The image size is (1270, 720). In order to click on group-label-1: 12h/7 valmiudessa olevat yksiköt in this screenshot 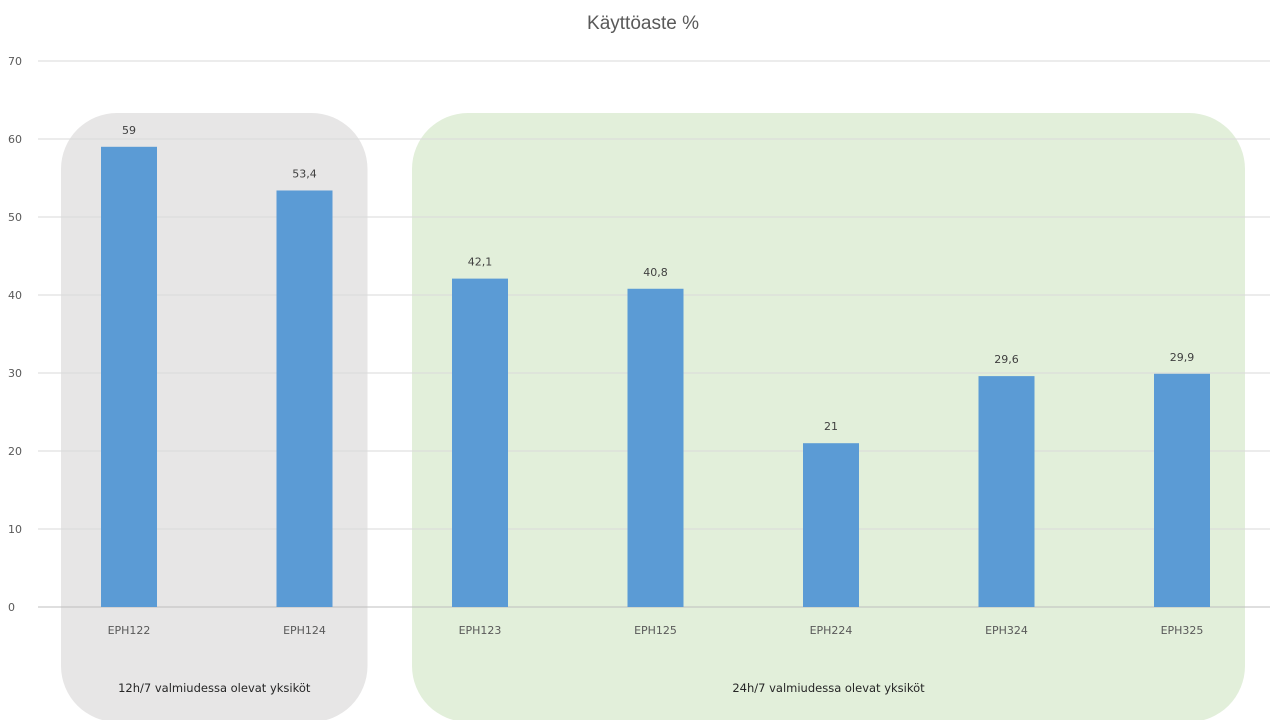, I will do `click(214, 688)`.